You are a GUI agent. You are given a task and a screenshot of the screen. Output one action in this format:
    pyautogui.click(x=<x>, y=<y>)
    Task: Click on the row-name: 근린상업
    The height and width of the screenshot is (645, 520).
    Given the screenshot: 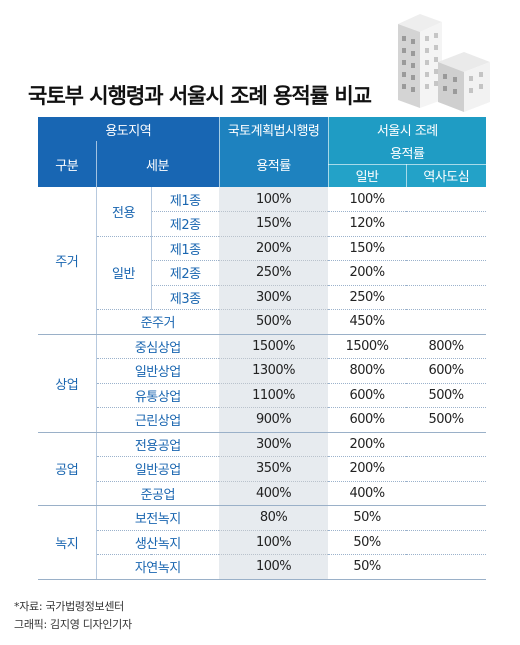 What is the action you would take?
    pyautogui.click(x=157, y=420)
    